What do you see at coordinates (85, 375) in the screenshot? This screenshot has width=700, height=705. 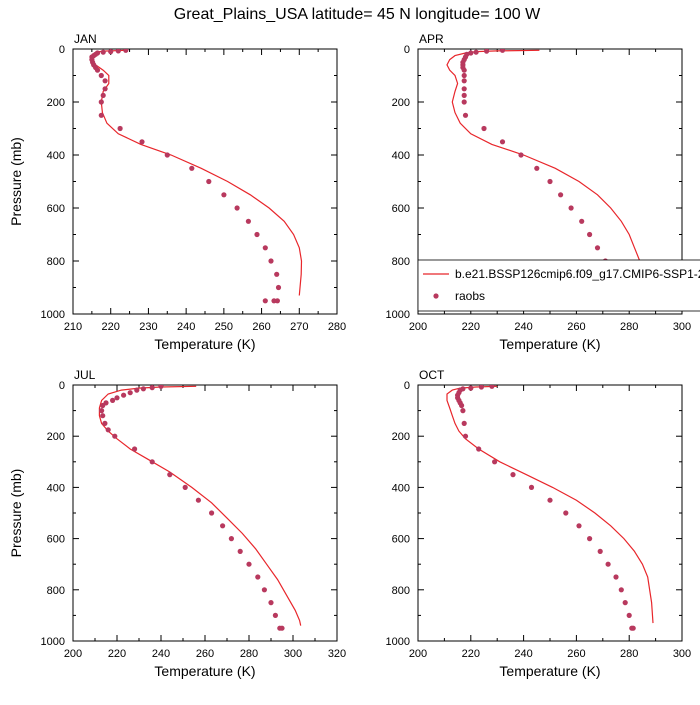 I see `panel-label: JUL` at bounding box center [85, 375].